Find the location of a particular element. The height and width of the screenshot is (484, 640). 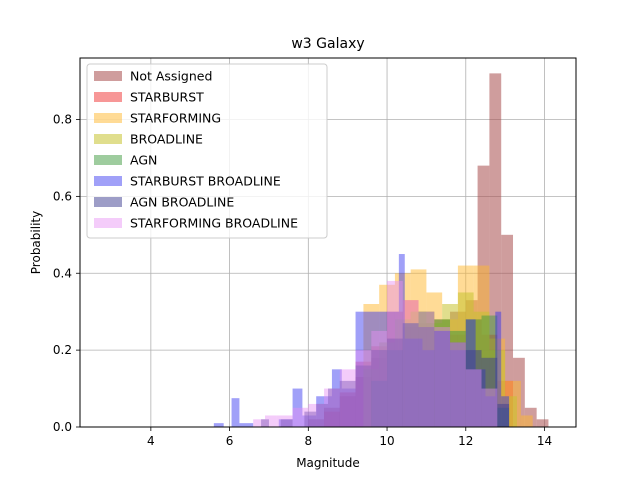

legend-item: STARFORMING is located at coordinates (157, 118).